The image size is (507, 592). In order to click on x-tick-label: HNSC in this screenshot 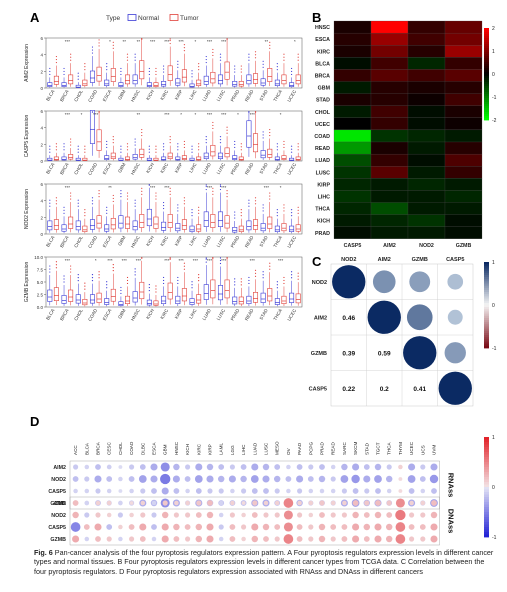, I will do `click(135, 241)`.